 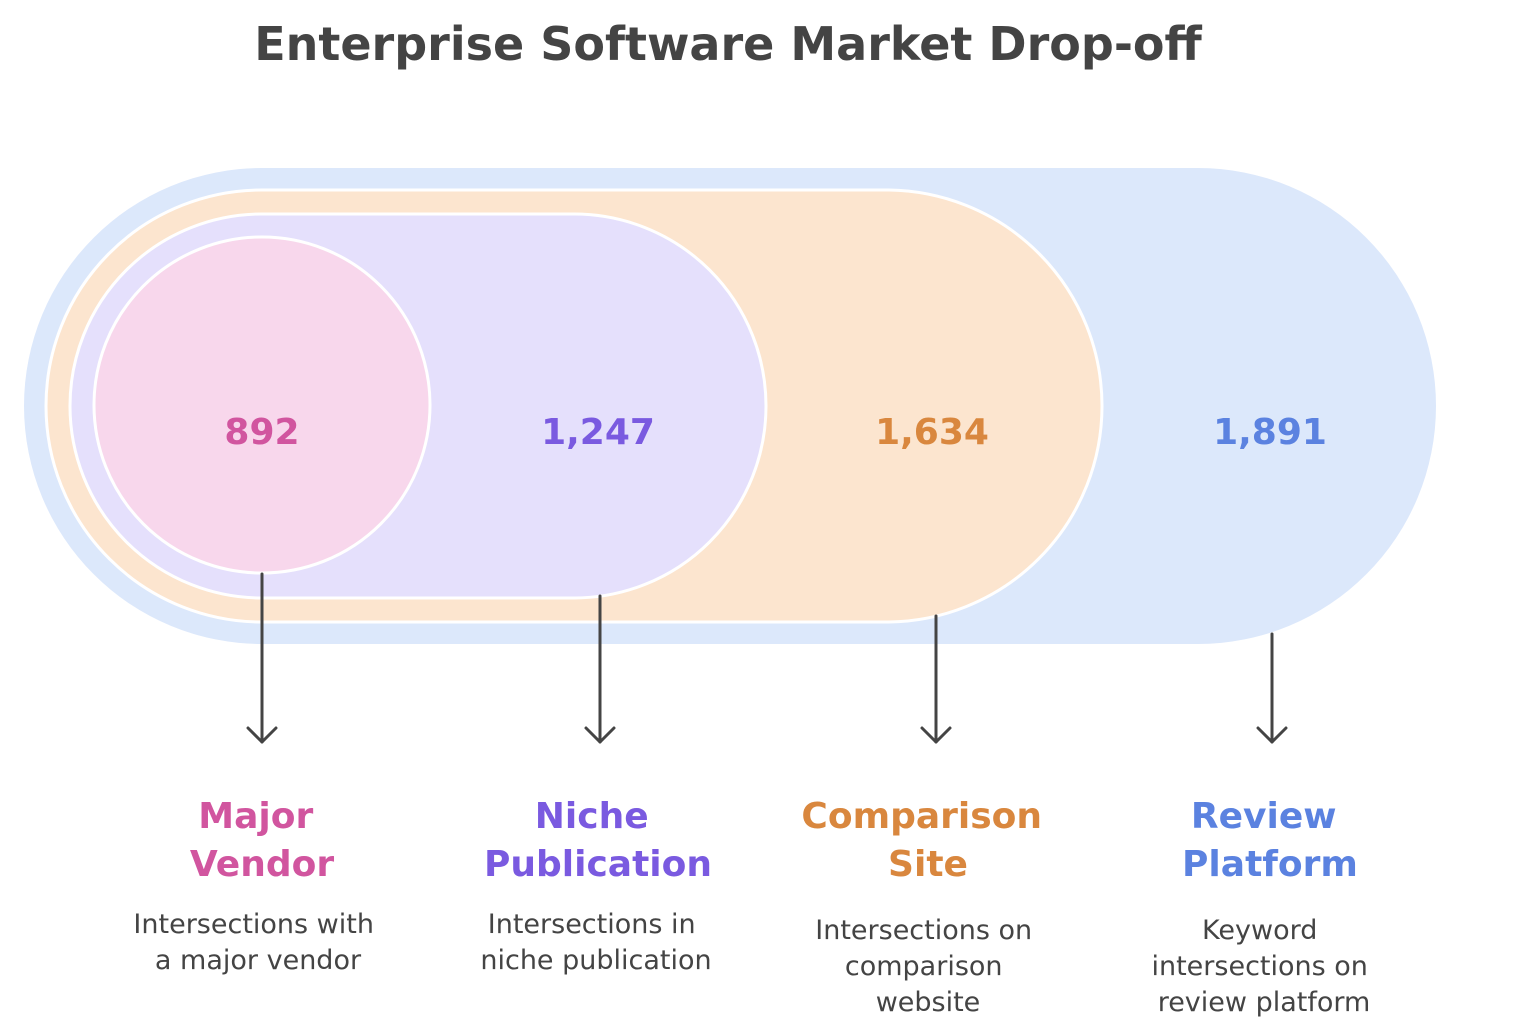 What do you see at coordinates (600, 669) in the screenshot?
I see `niche-publication-arrow-icon` at bounding box center [600, 669].